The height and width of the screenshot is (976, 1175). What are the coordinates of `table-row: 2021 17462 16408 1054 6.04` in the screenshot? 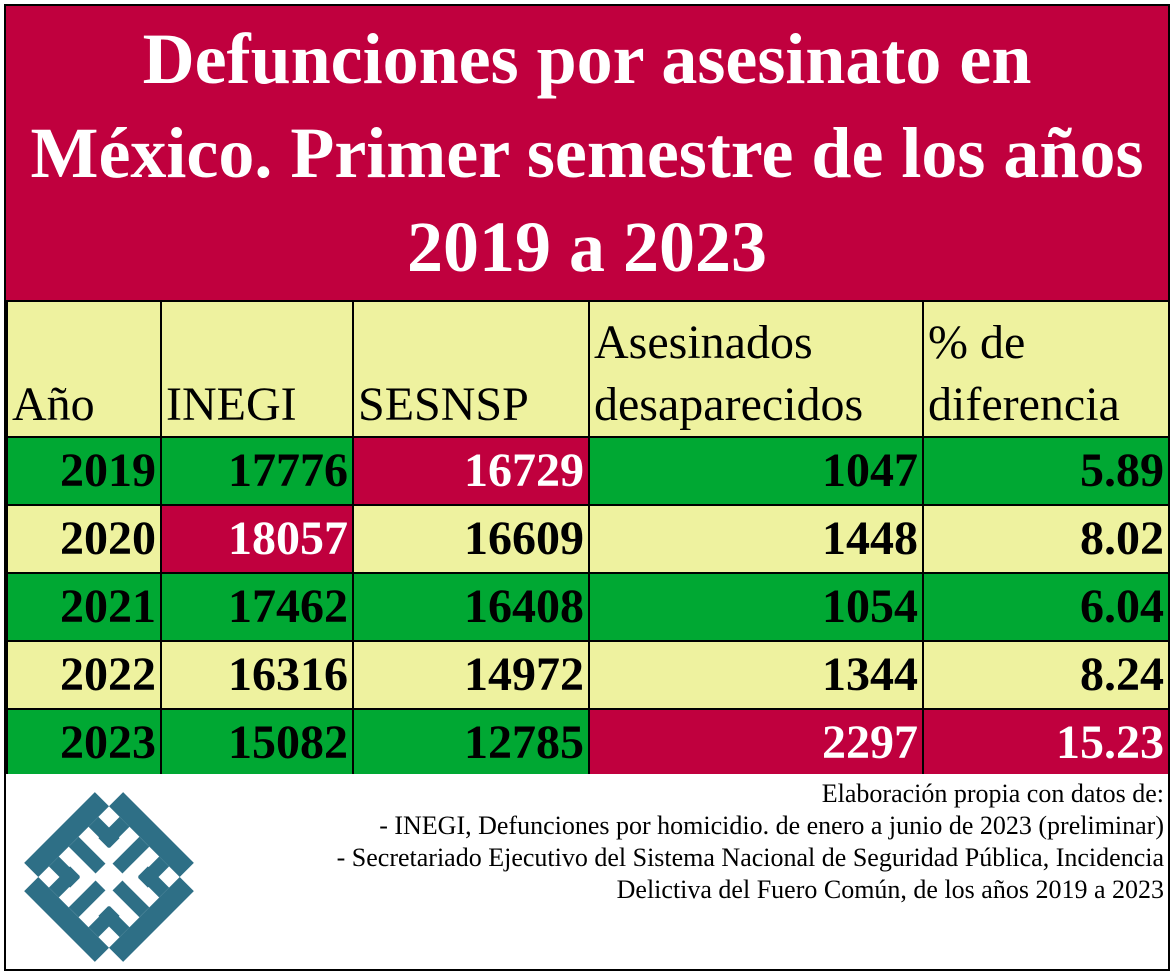 It's located at (588, 607).